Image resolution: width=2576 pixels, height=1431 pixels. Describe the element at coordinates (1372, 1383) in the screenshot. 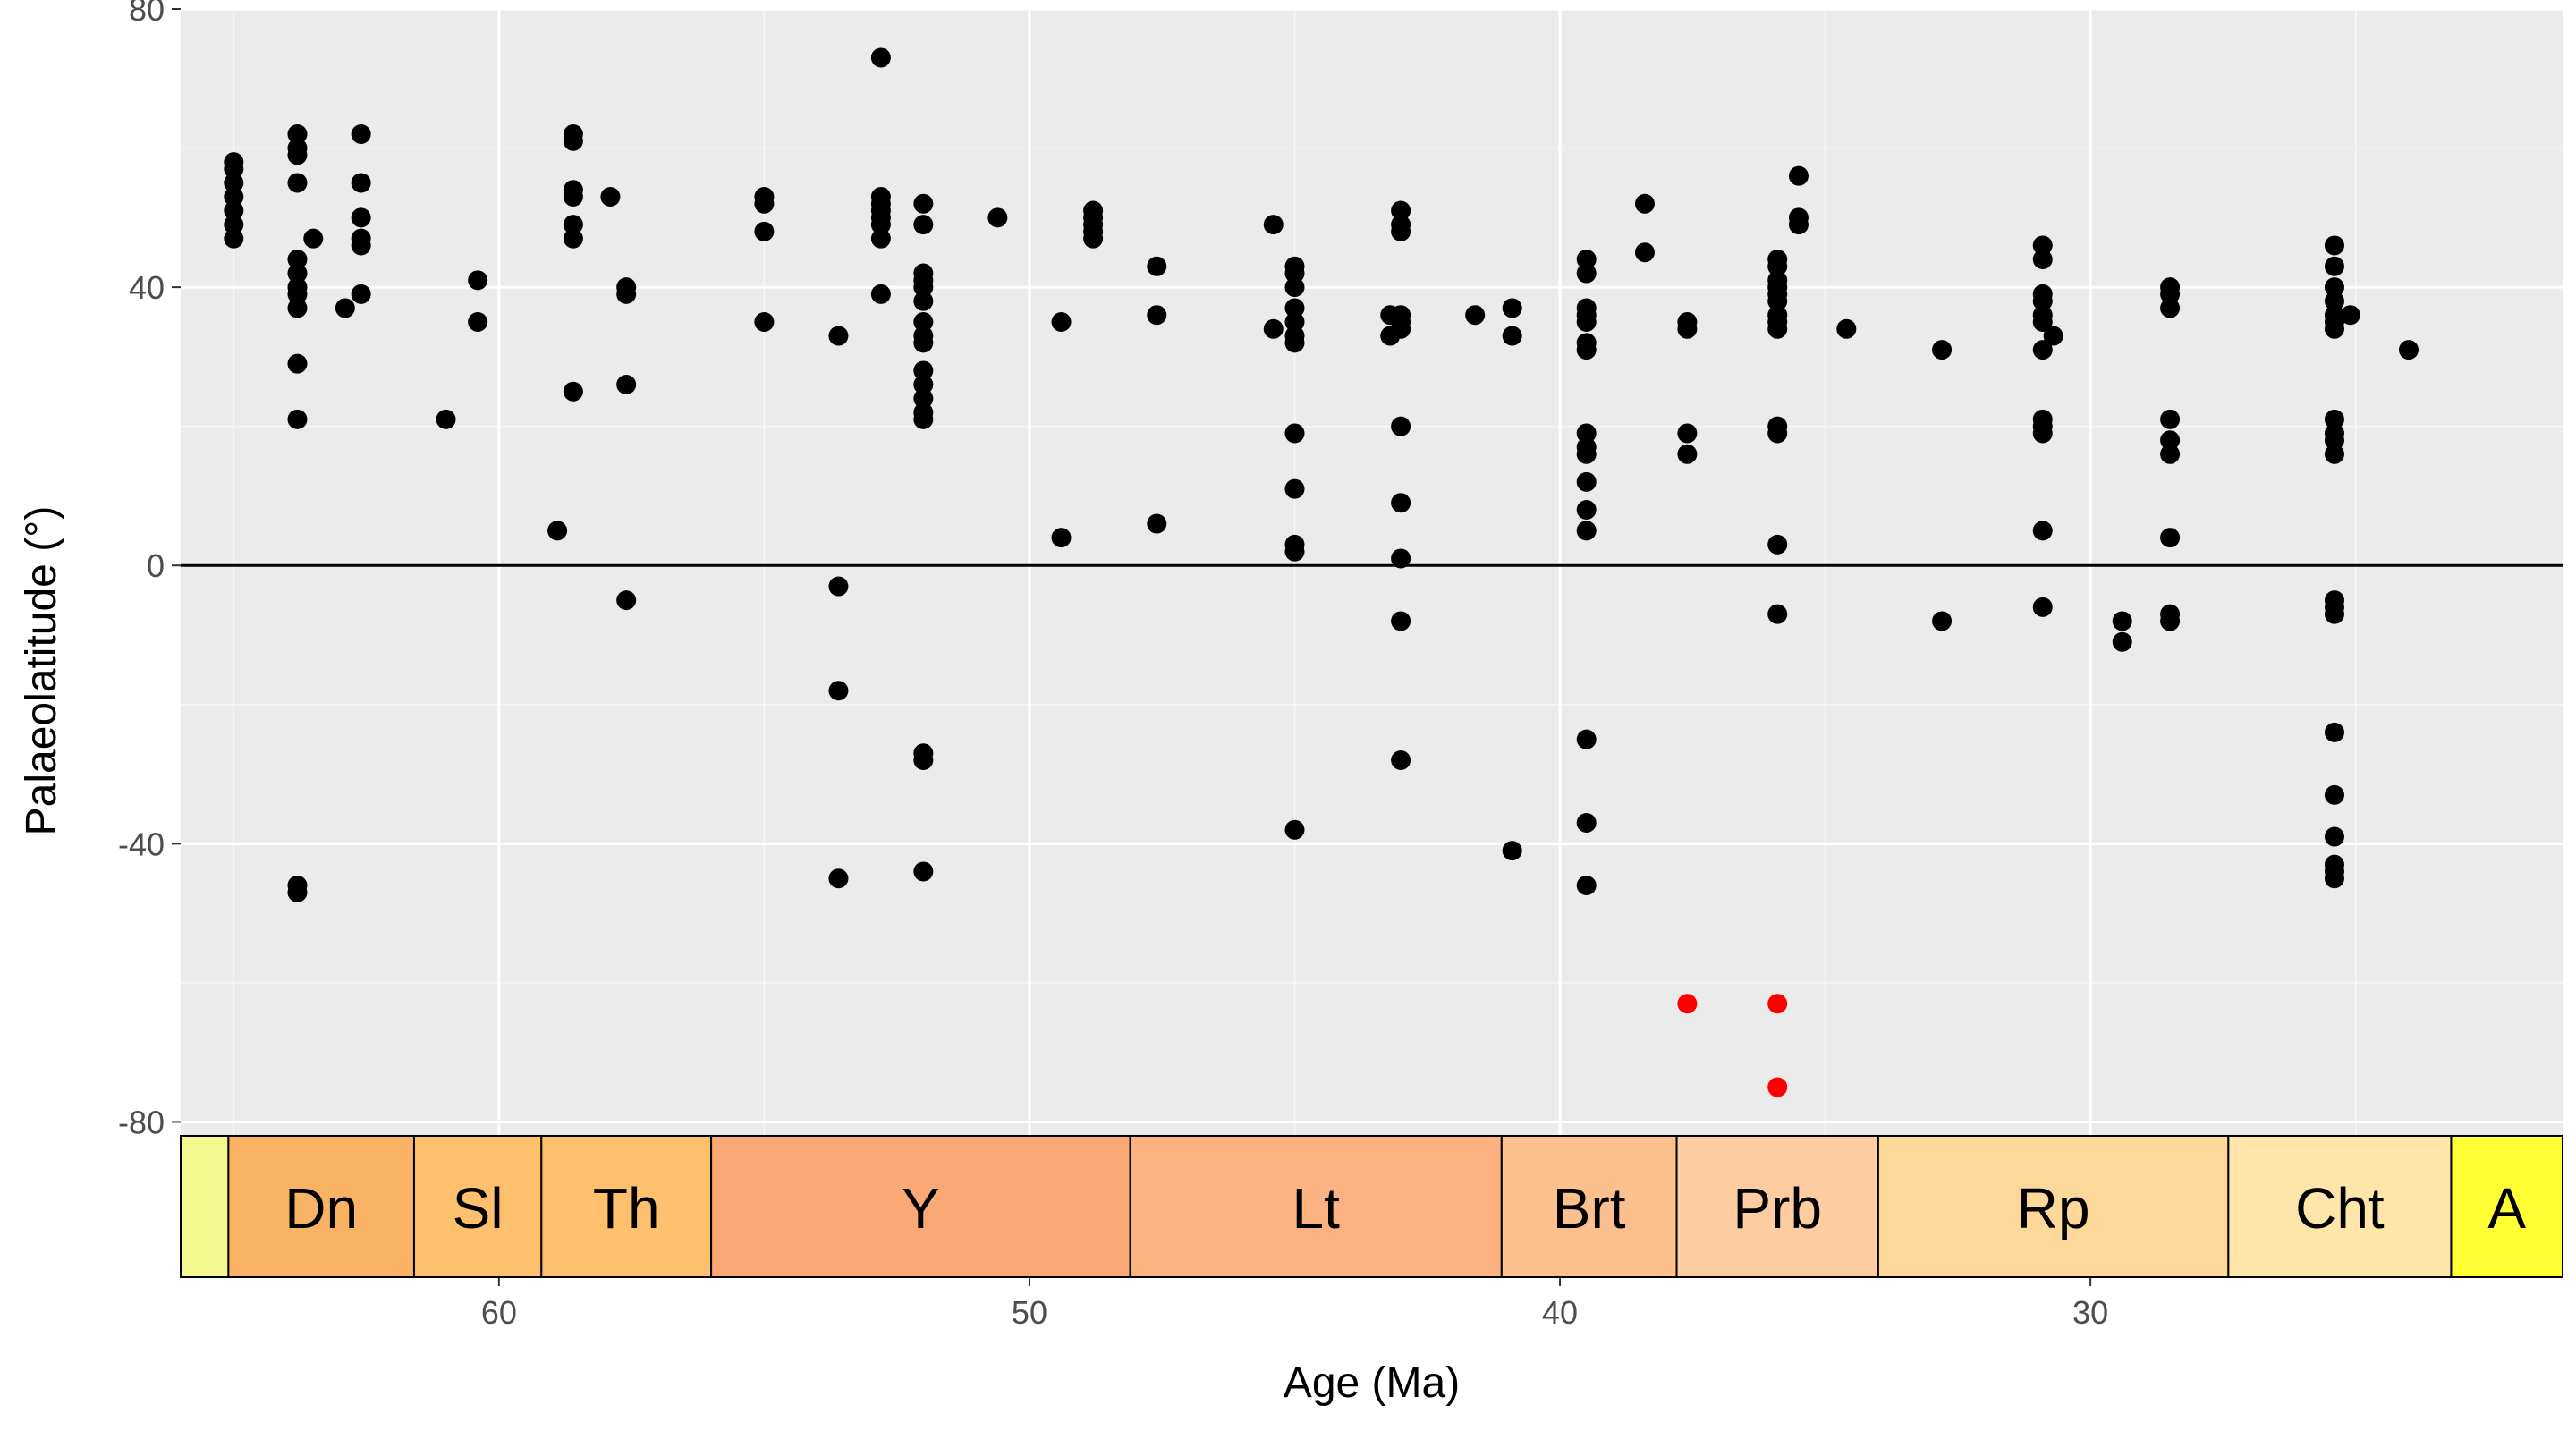

I see `x-axis-title: Age (Ma)` at that location.